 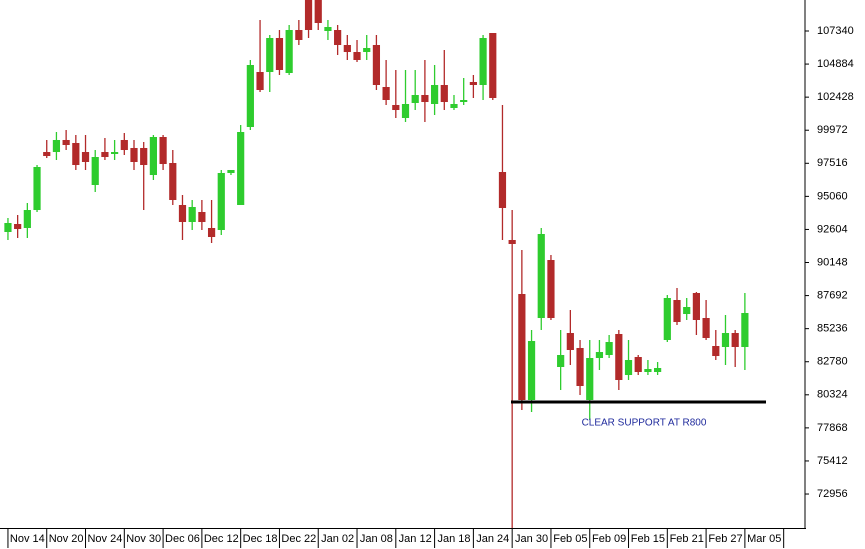 I want to click on x-tick-label: Jan 02, so click(x=337, y=539).